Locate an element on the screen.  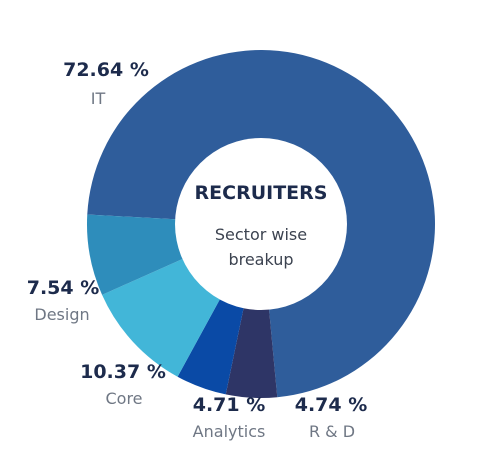
data-label-design-name: Design is located at coordinates (61, 314).